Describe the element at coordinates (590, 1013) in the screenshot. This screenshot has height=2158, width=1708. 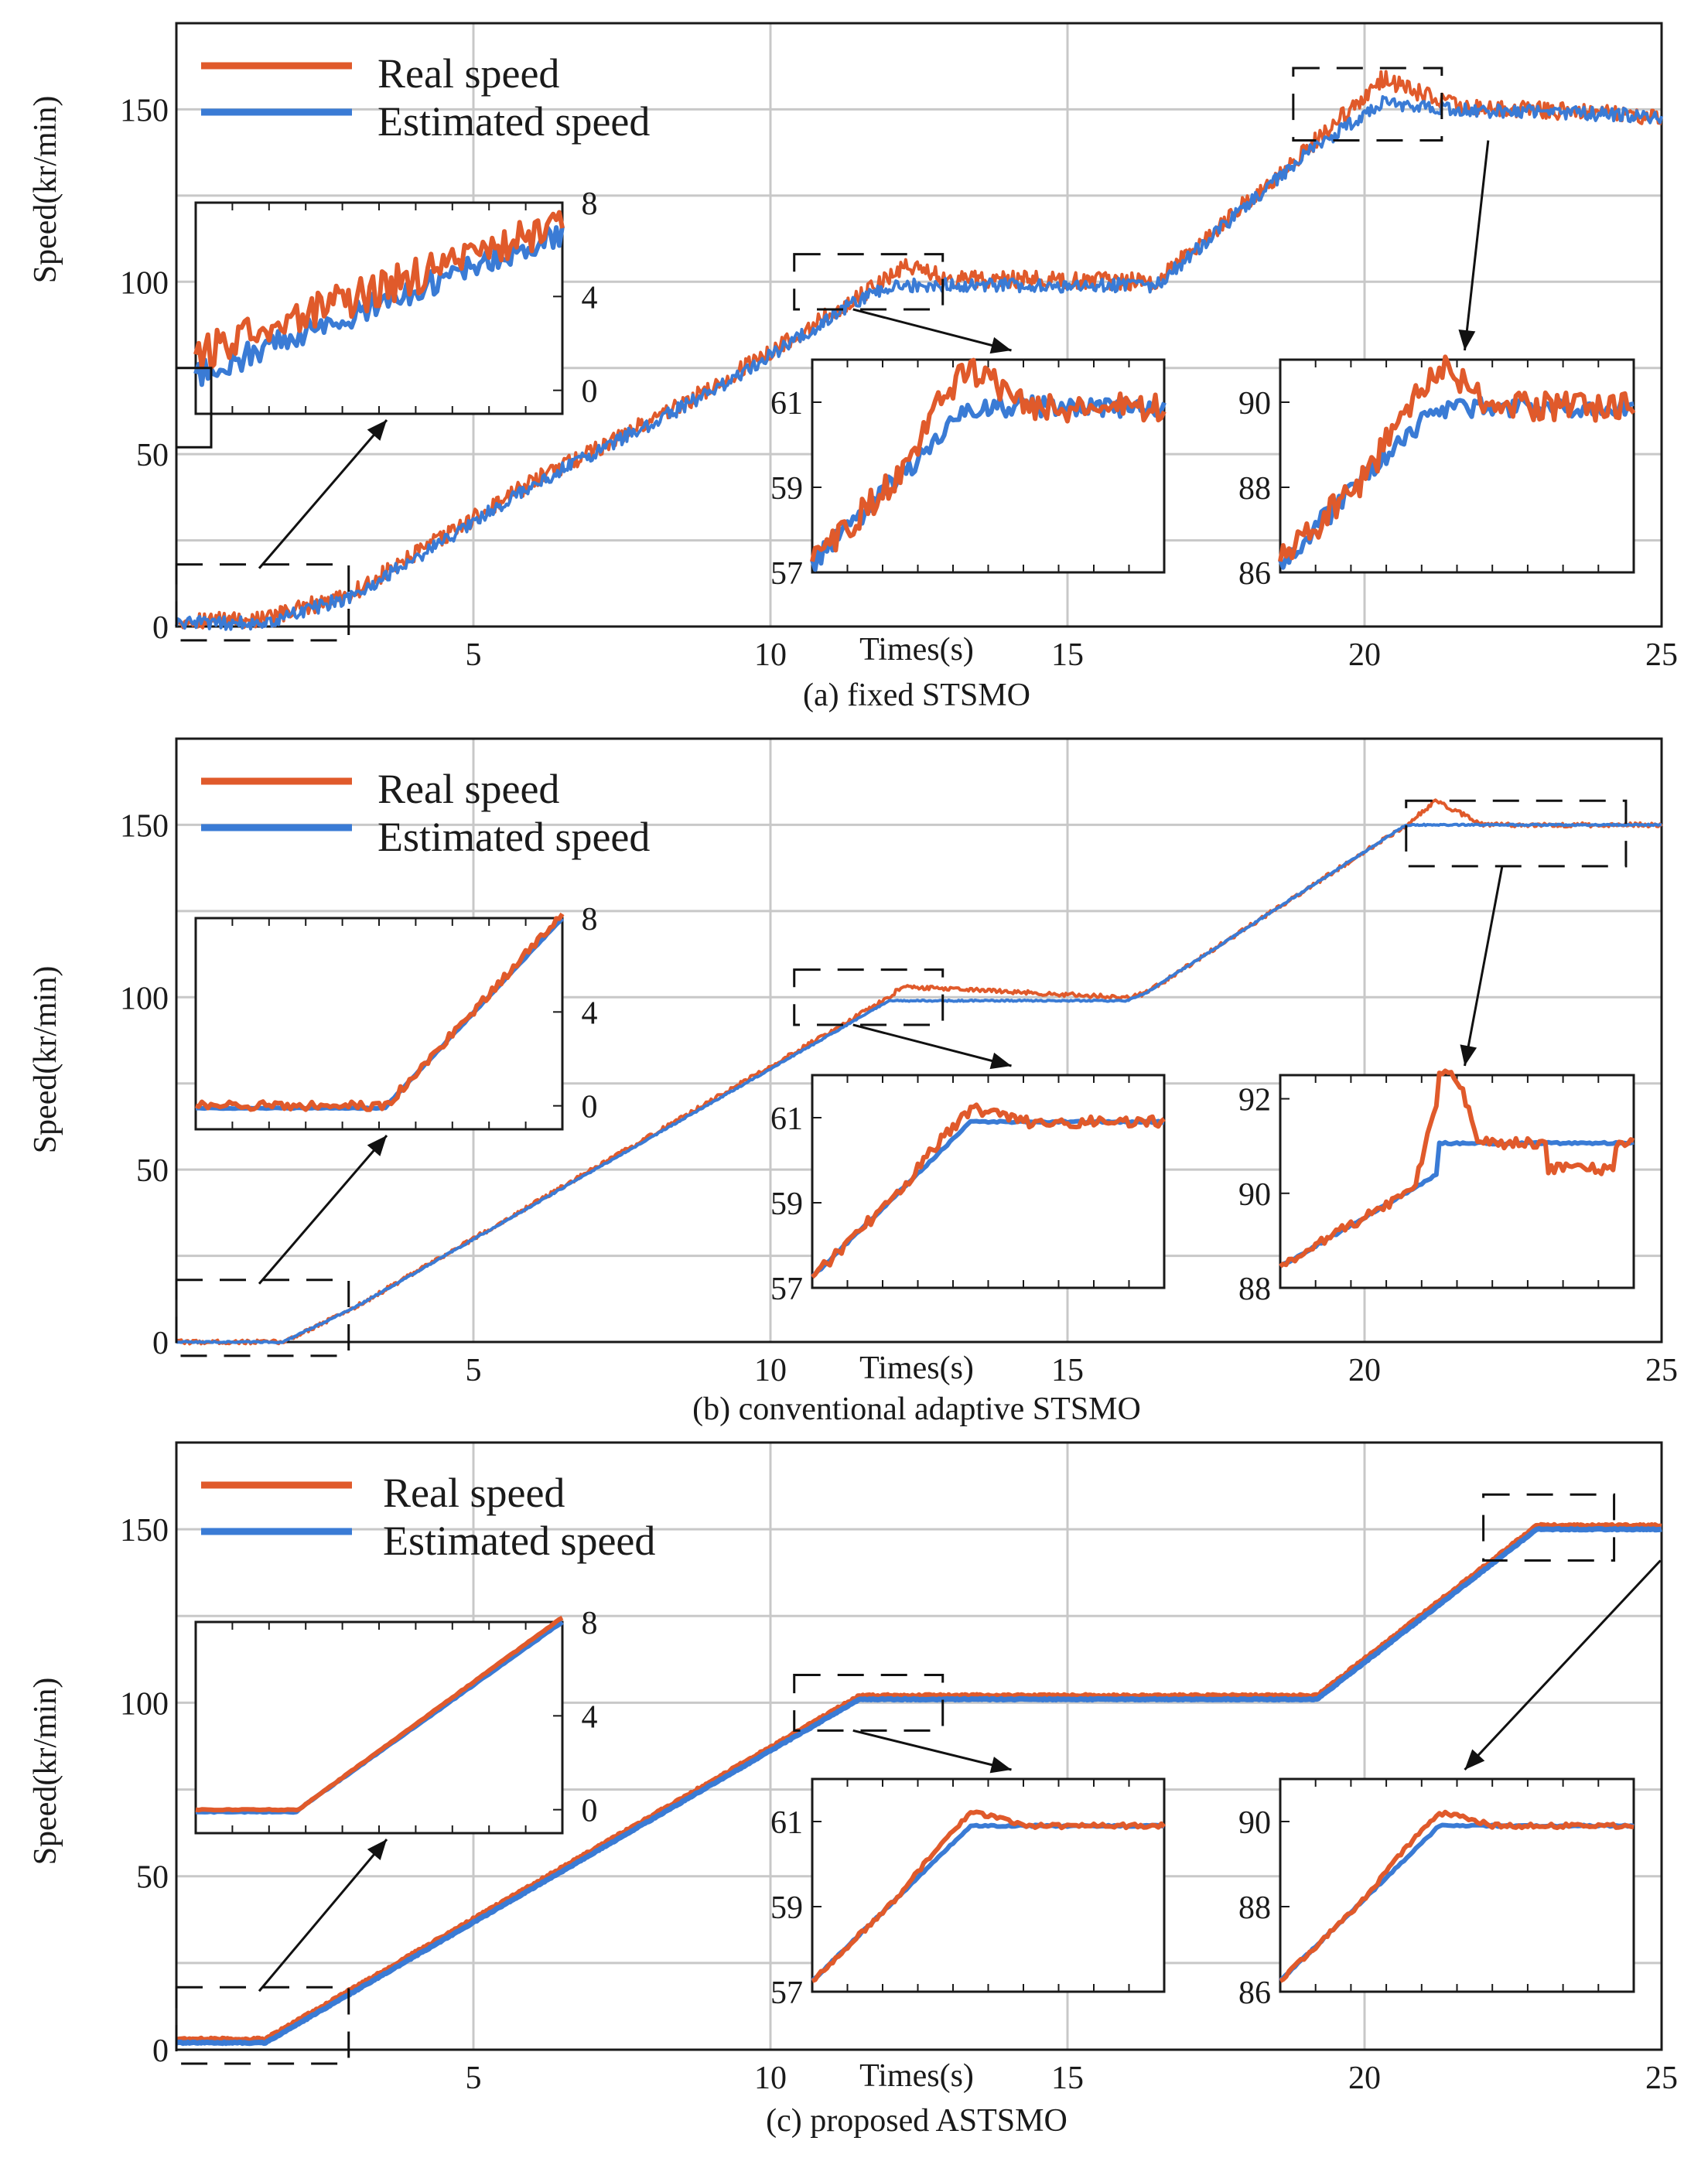
I see `inset-y-tick-label: 4` at that location.